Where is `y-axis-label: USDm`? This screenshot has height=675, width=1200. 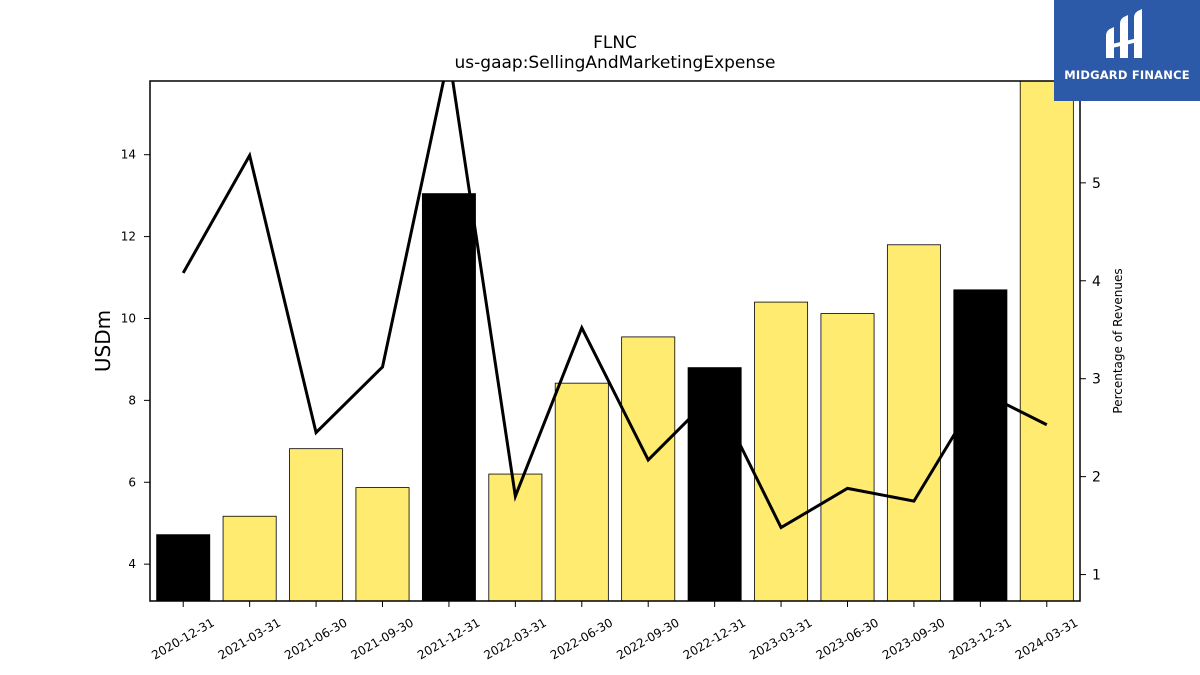 y-axis-label: USDm is located at coordinates (103, 341).